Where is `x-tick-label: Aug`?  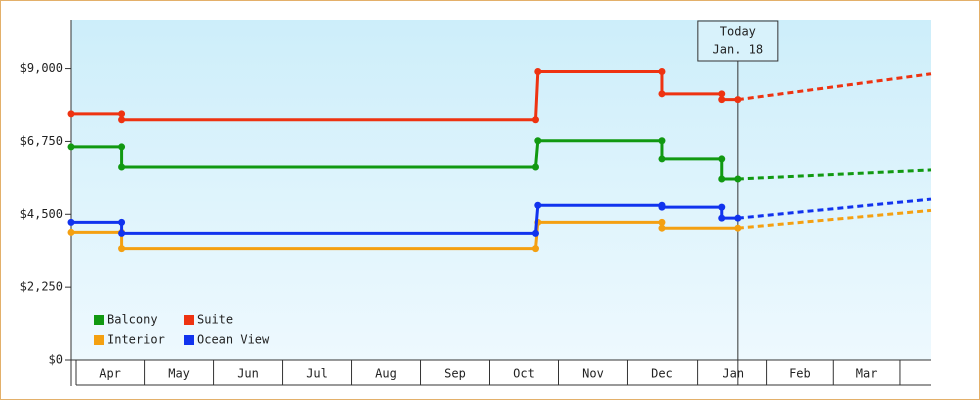
x-tick-label: Aug is located at coordinates (386, 374).